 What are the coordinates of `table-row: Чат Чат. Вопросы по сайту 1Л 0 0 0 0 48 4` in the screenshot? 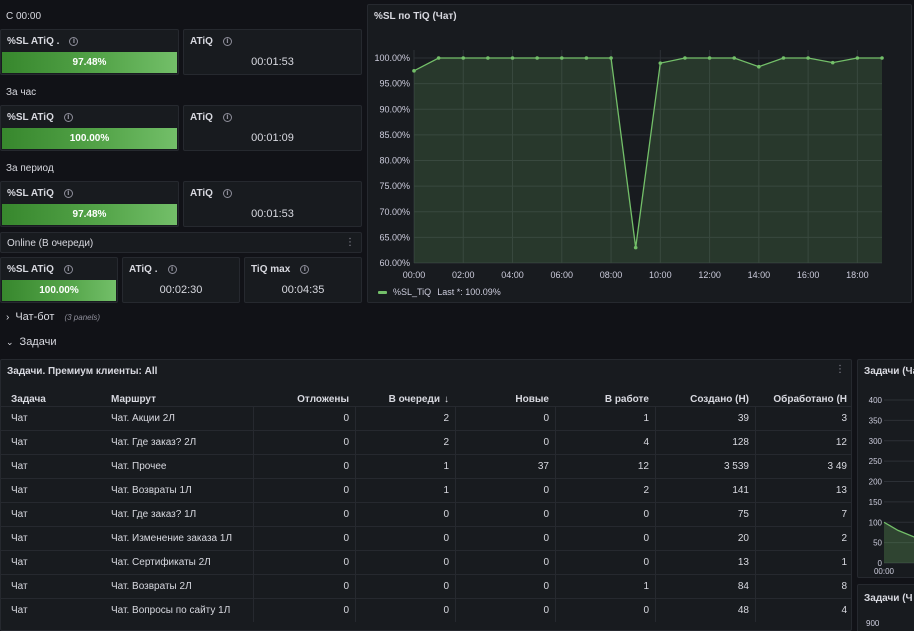 It's located at (426, 610).